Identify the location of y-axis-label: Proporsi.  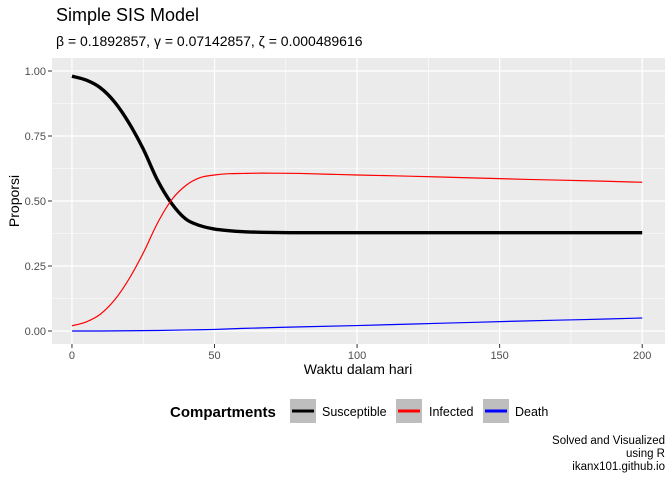
(14, 201).